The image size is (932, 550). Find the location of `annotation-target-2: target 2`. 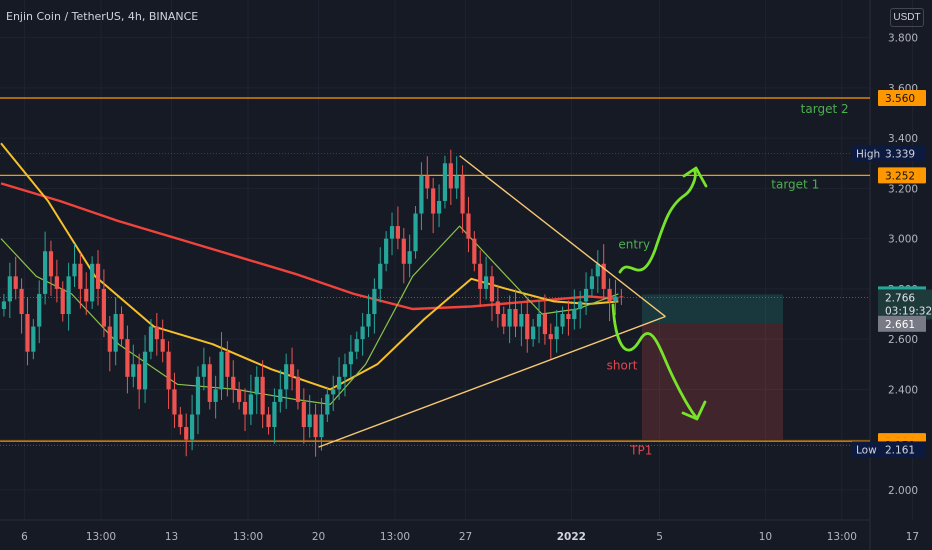

annotation-target-2: target 2 is located at coordinates (825, 109).